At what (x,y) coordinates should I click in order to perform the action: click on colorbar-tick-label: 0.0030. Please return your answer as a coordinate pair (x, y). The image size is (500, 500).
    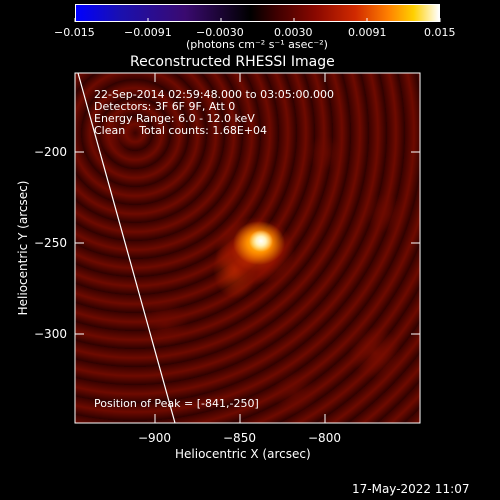
    Looking at the image, I should click on (293, 32).